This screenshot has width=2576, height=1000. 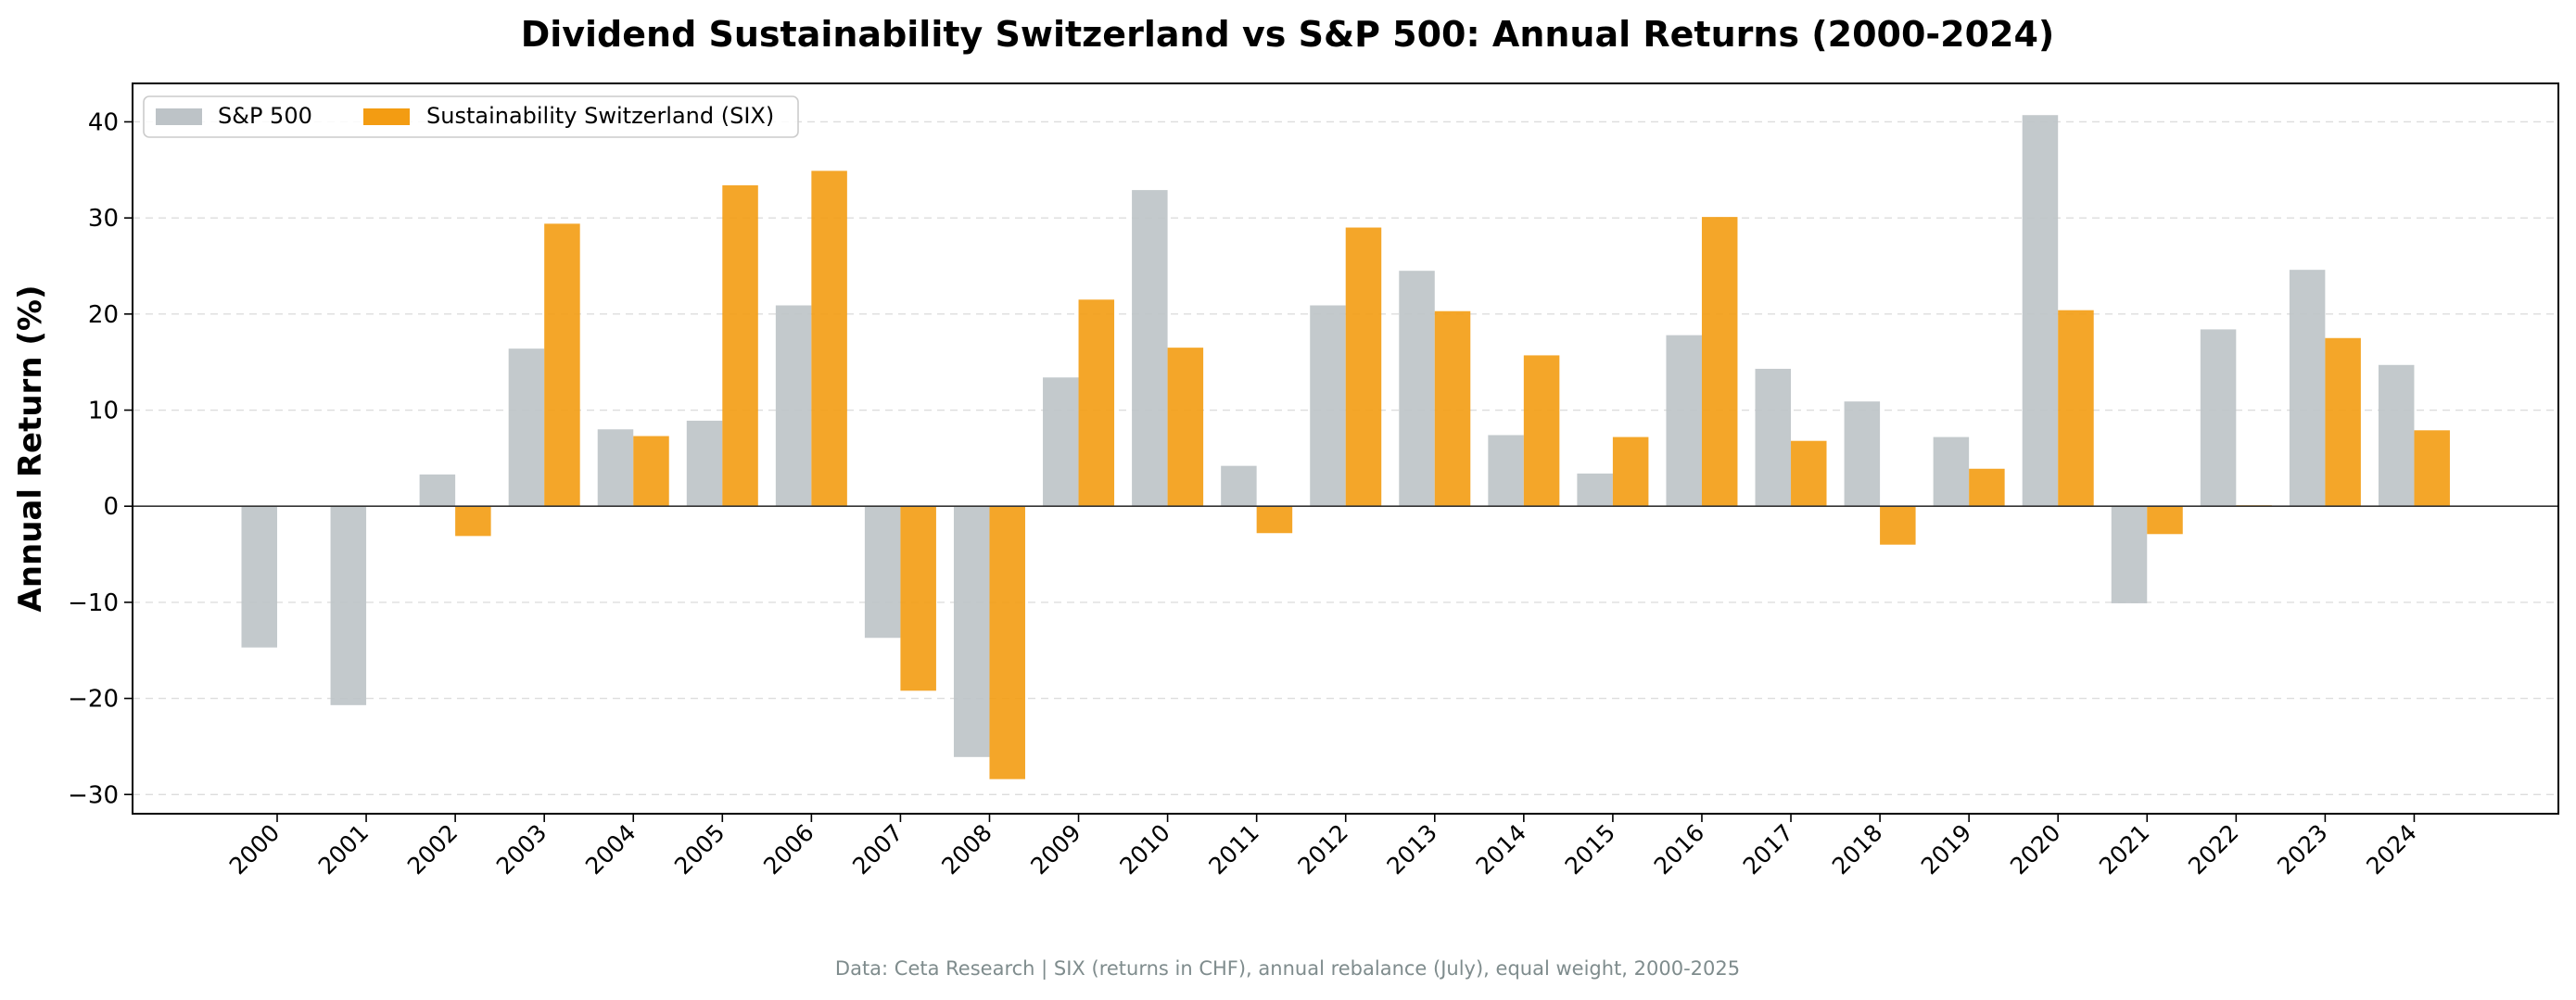 I want to click on bar-six-2018, so click(x=1898, y=525).